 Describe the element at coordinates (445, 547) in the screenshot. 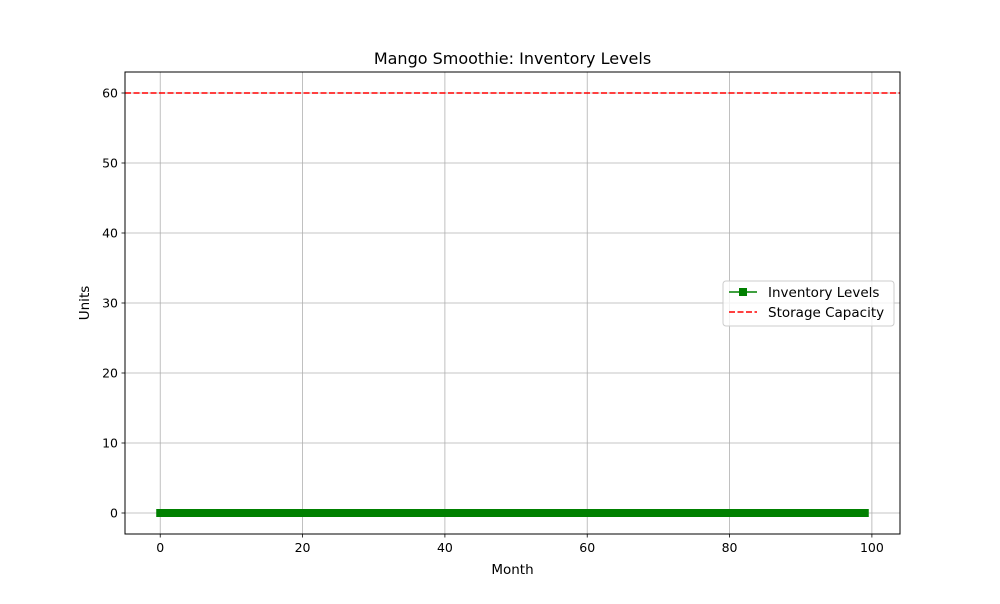

I see `x-tick-label: 40` at that location.